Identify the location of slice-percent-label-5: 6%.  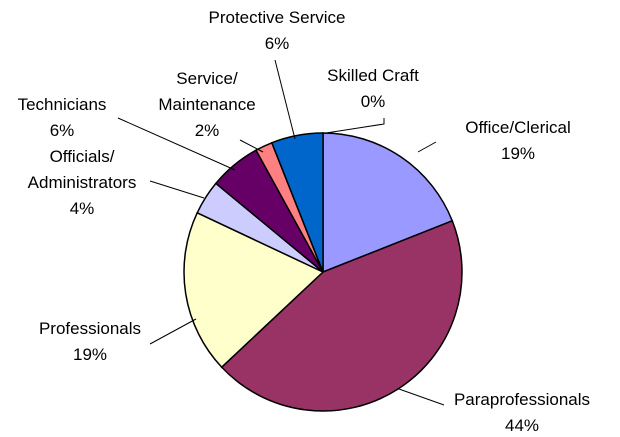
(62, 130).